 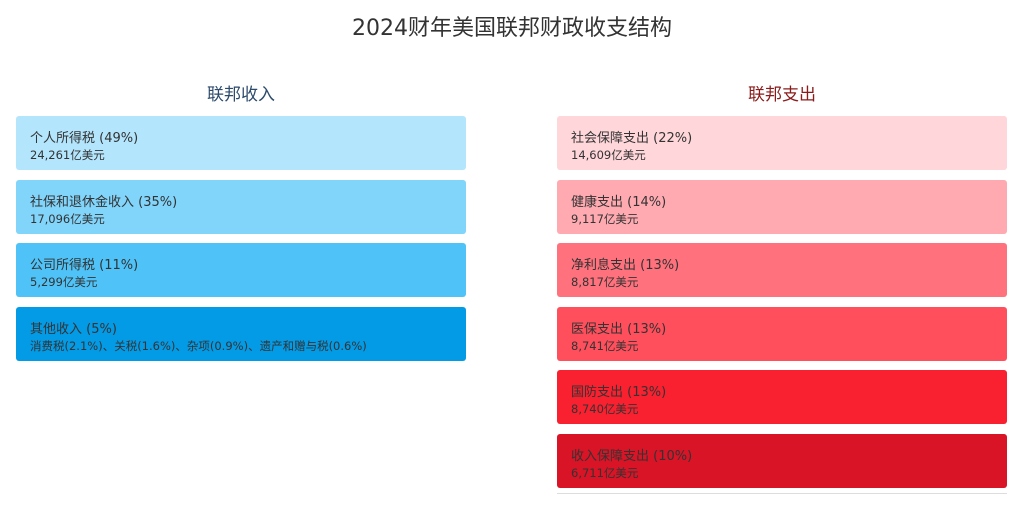 What do you see at coordinates (73, 329) in the screenshot?
I see `box-label: 其他收入 (5%)` at bounding box center [73, 329].